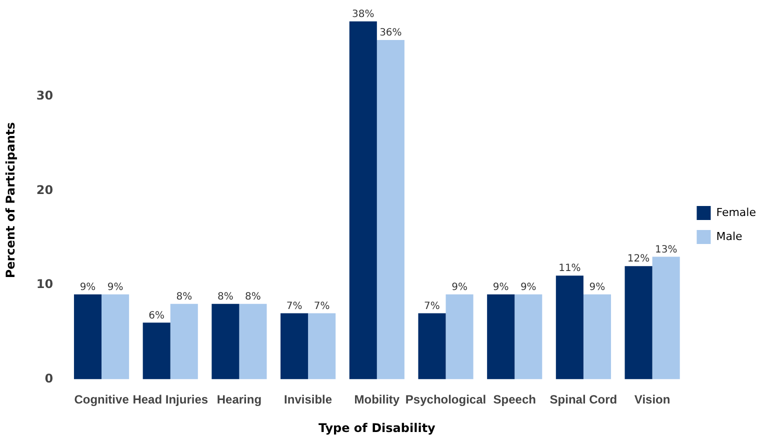 The height and width of the screenshot is (436, 770). I want to click on data-label: 38%, so click(363, 14).